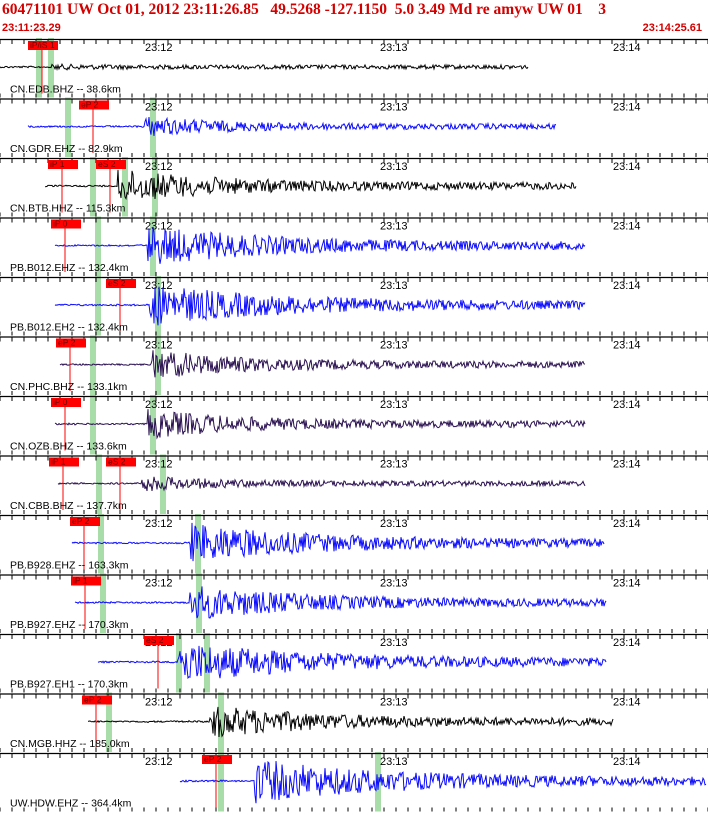  I want to click on end-time: 23:14:25.61, so click(672, 28).